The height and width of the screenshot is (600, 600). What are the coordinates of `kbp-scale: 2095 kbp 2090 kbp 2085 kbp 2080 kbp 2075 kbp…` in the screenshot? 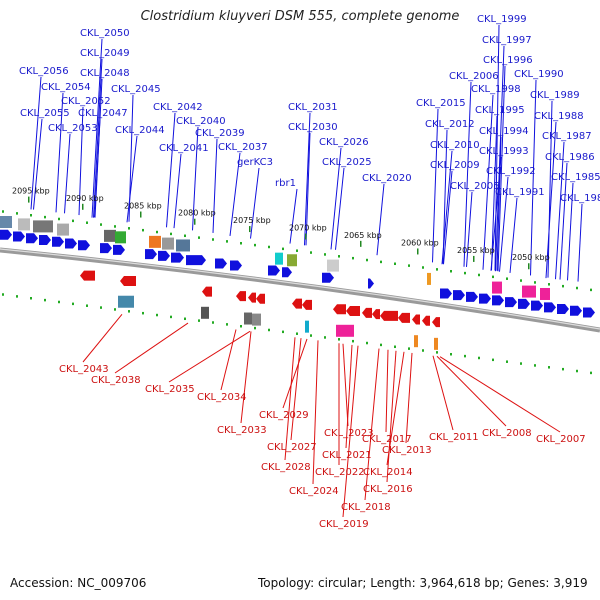 It's located at (281, 228).